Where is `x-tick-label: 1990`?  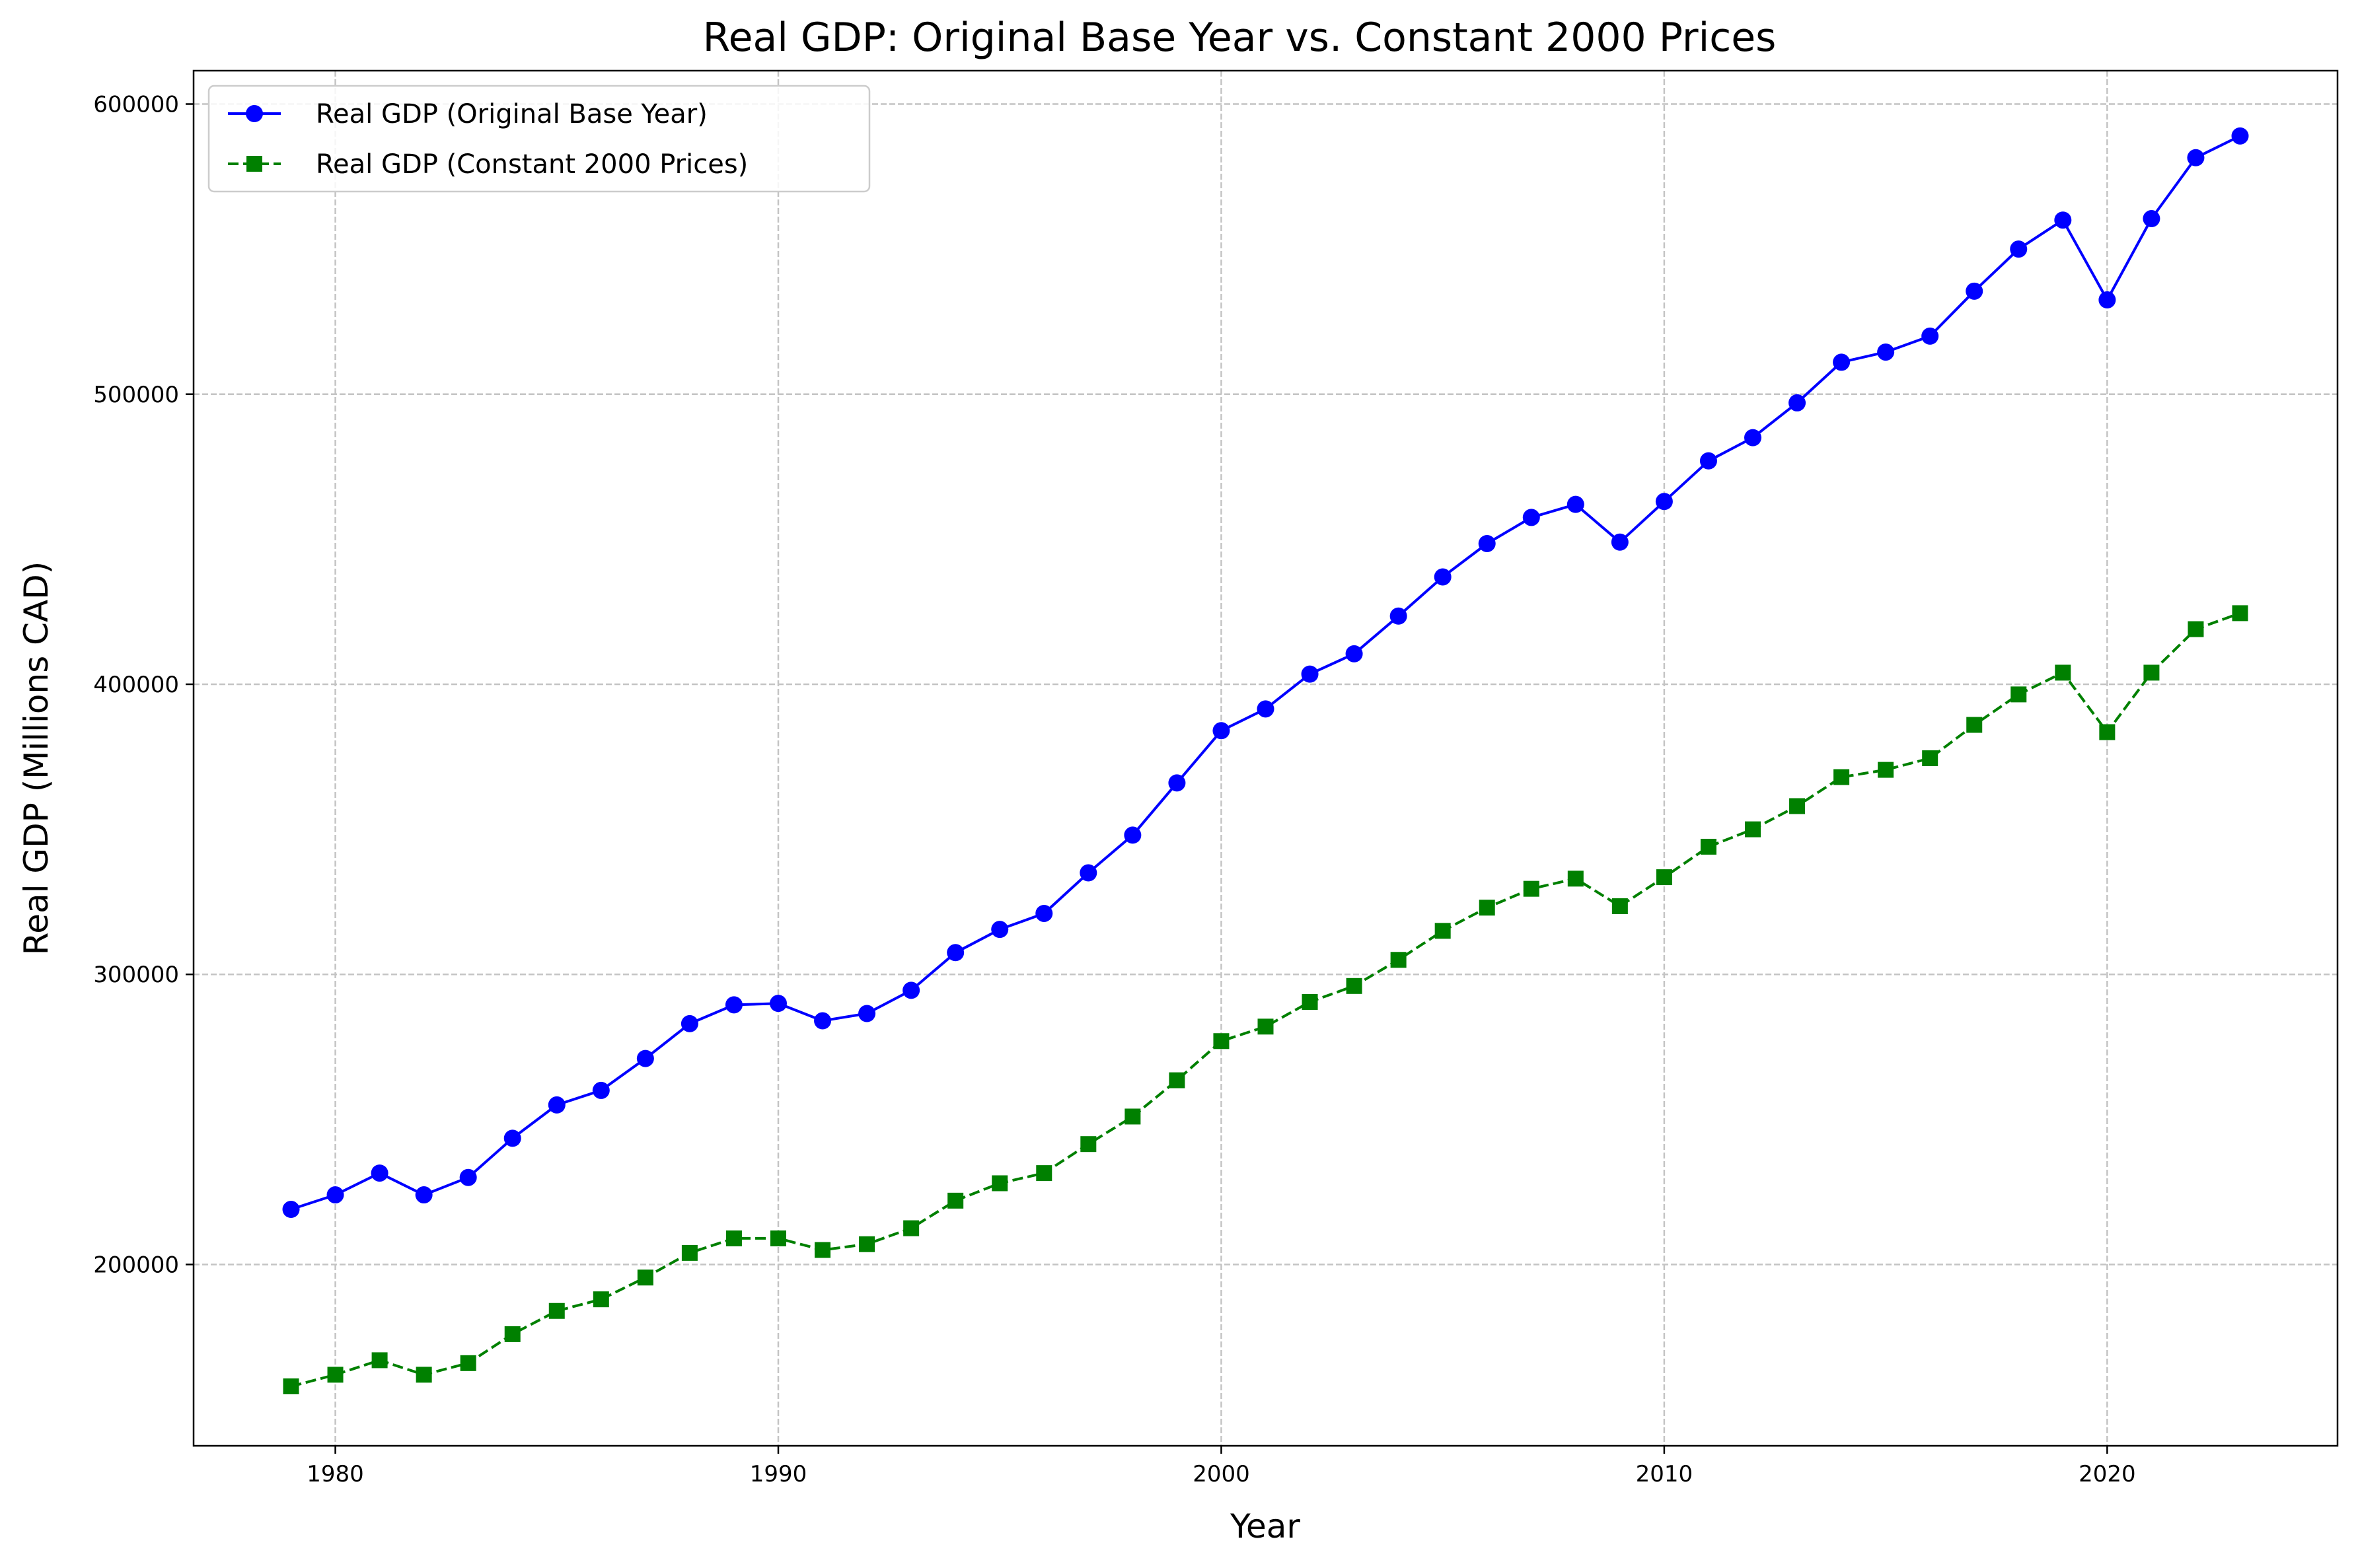
x-tick-label: 1990 is located at coordinates (778, 1474).